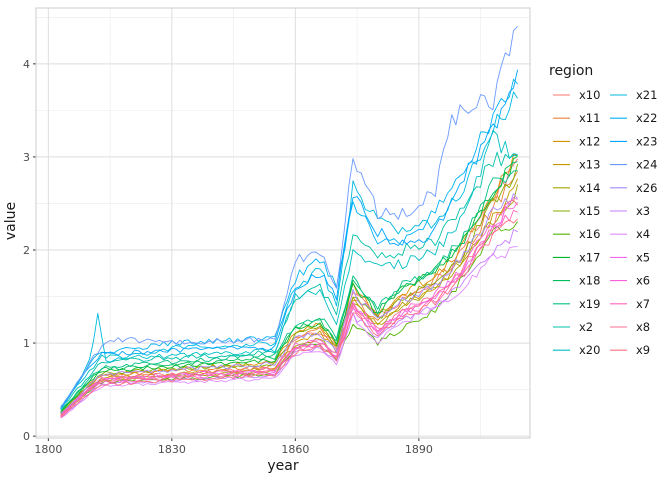 This screenshot has width=672, height=480. Describe the element at coordinates (646, 165) in the screenshot. I see `legend-label-x24: x24` at that location.